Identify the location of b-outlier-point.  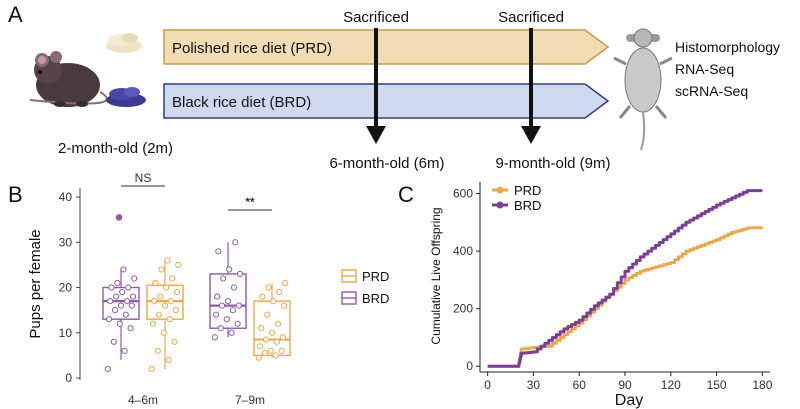
(119, 217).